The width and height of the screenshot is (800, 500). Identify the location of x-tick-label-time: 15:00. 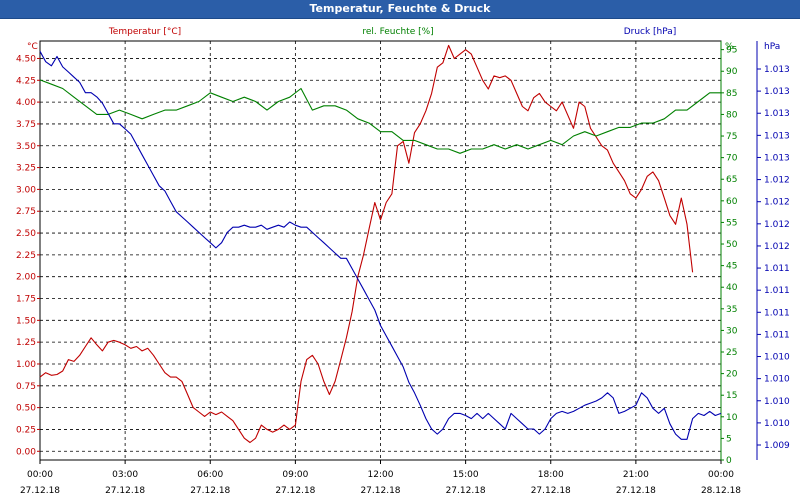
(466, 475).